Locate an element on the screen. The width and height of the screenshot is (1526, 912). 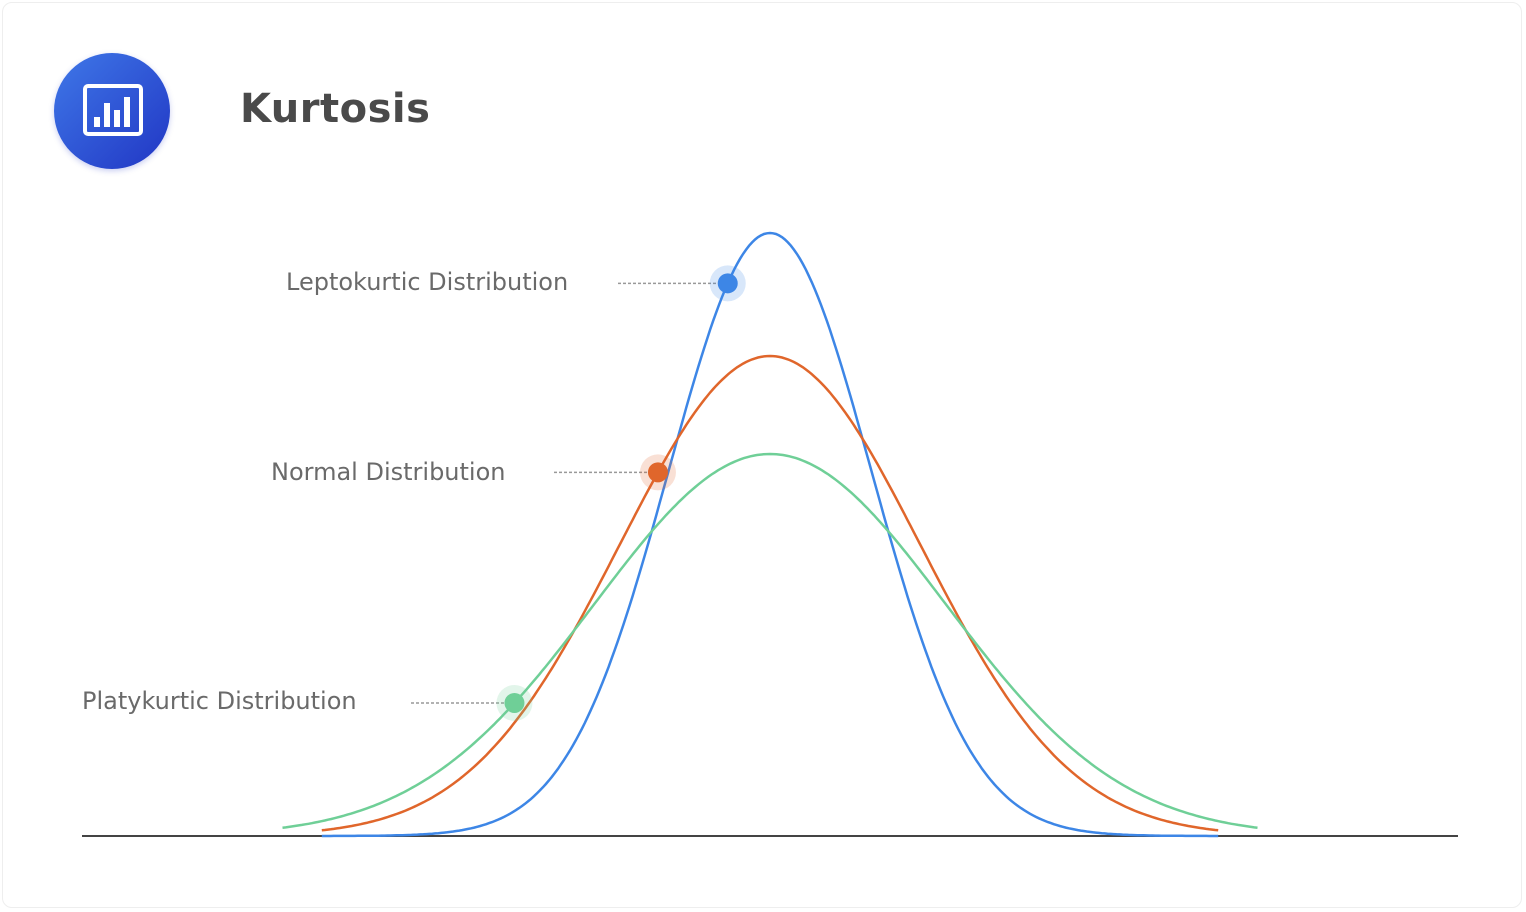
label-platykurtic: Platykurtic Distribution is located at coordinates (219, 701).